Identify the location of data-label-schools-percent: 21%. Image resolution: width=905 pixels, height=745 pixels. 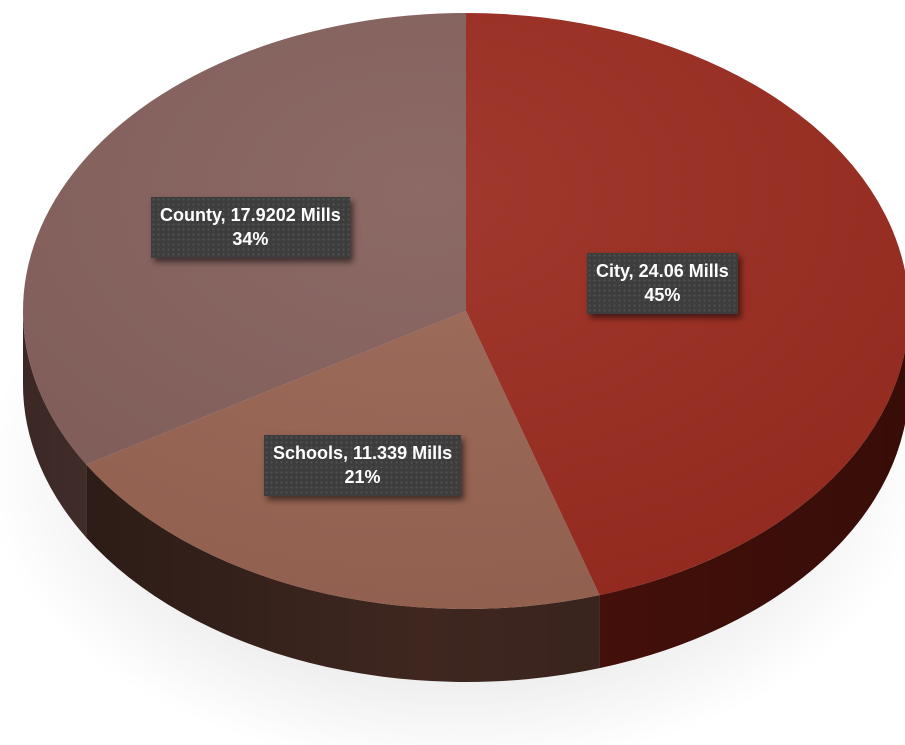
(362, 477).